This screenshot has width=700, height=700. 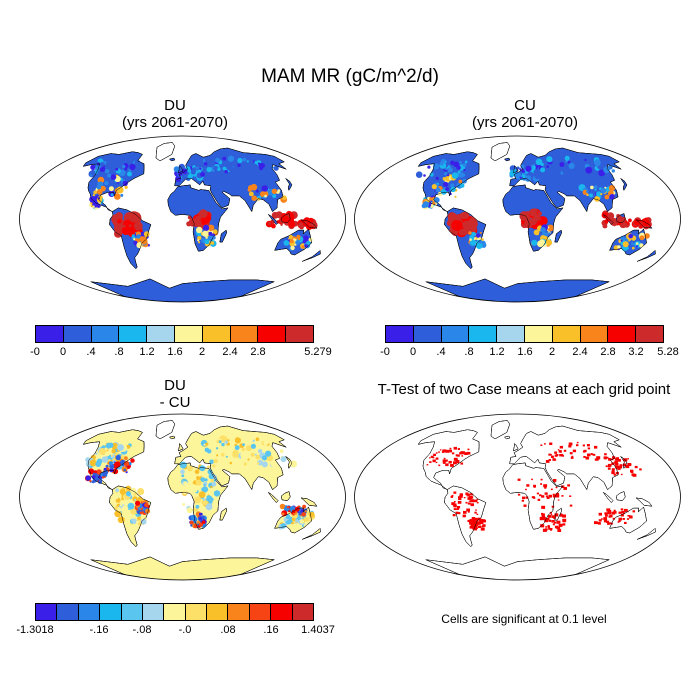 I want to click on colorbar-tick-label: -.16, so click(x=99, y=630).